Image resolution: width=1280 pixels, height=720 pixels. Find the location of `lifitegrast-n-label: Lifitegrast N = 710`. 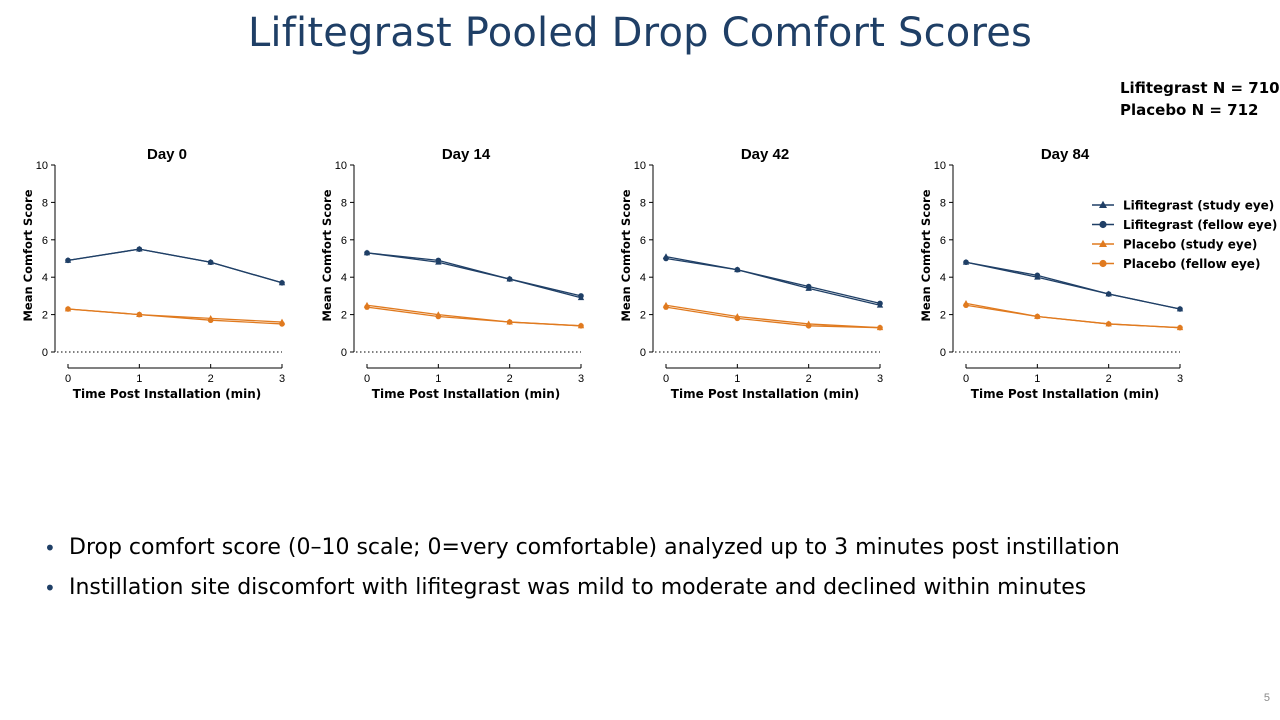

lifitegrast-n-label: Lifitegrast N = 710 is located at coordinates (1200, 88).